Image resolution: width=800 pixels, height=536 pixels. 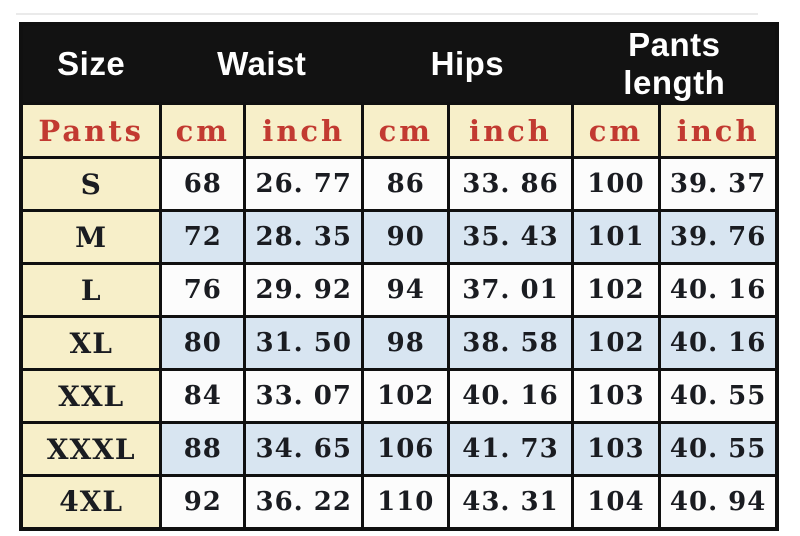 What do you see at coordinates (674, 63) in the screenshot?
I see `header-pants-length: Pants length` at bounding box center [674, 63].